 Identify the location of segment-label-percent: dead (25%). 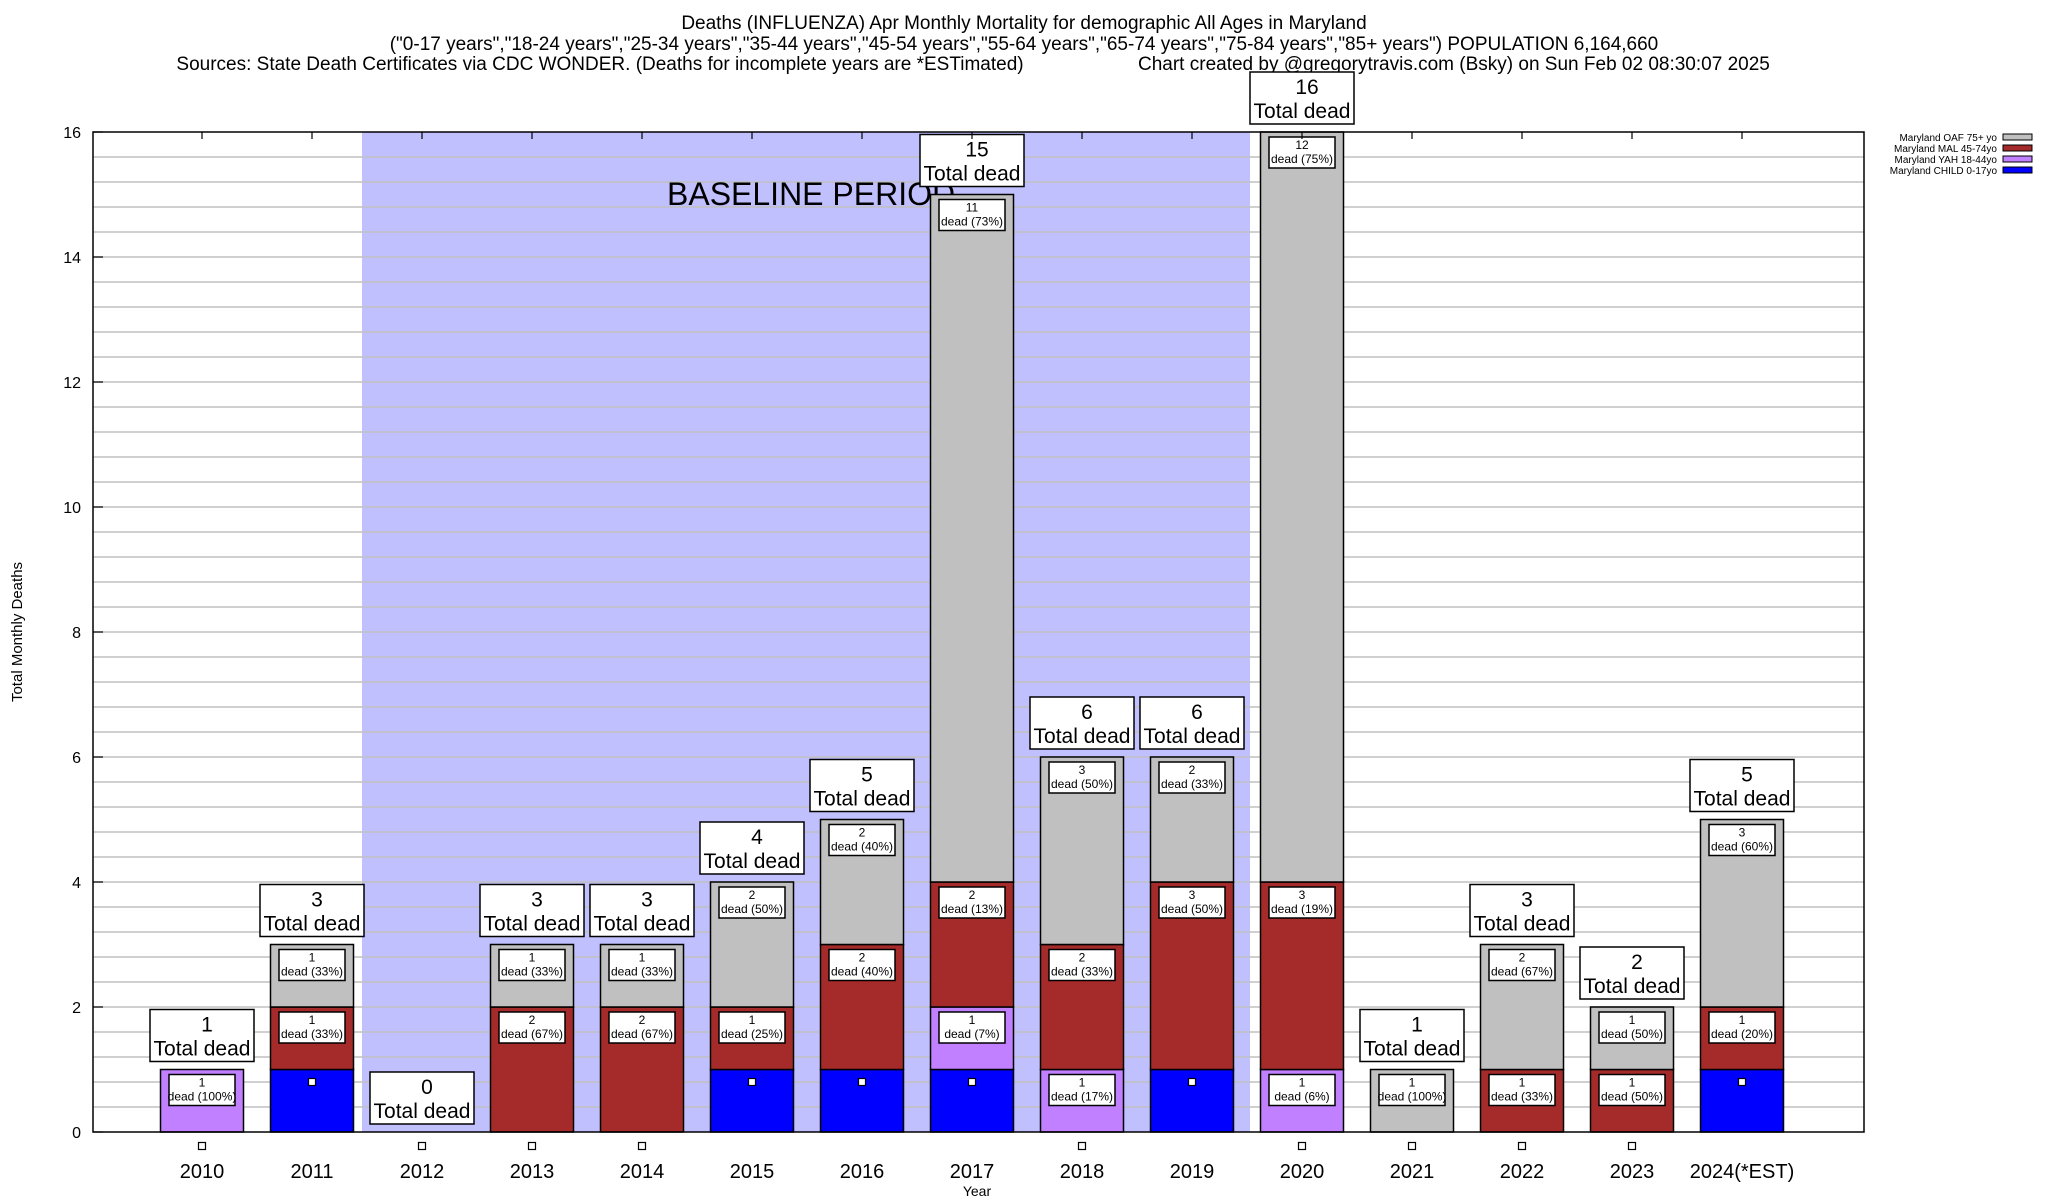
(752, 1034).